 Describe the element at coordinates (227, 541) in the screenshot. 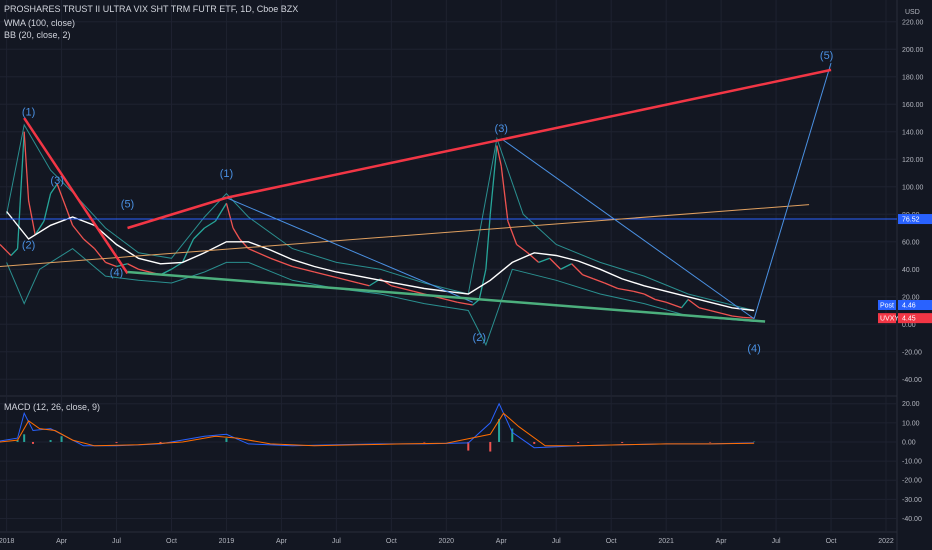

I see `time-tick-label: 2019` at that location.